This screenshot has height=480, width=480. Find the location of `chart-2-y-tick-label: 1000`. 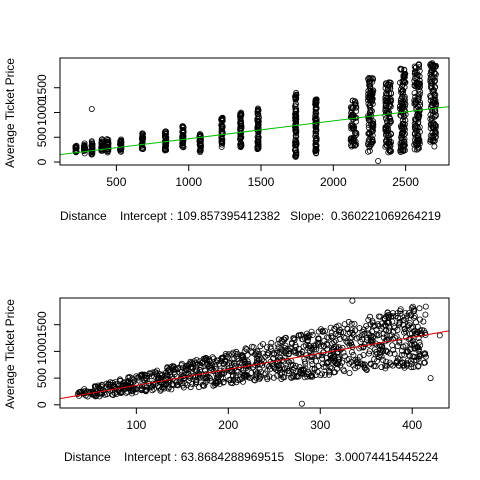

chart-2-y-tick-label: 1000 is located at coordinates (42, 351).